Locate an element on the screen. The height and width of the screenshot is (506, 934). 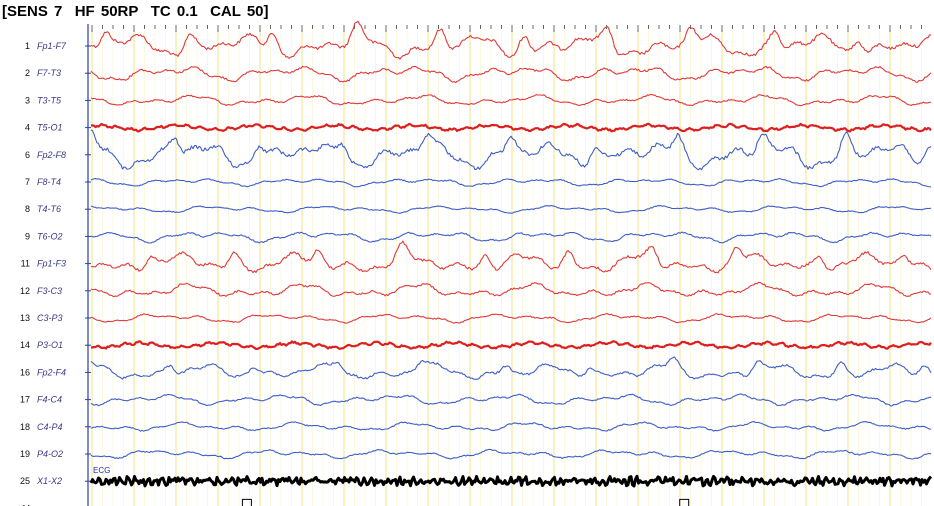
channel-label: Fp2-F8 is located at coordinates (51, 155).